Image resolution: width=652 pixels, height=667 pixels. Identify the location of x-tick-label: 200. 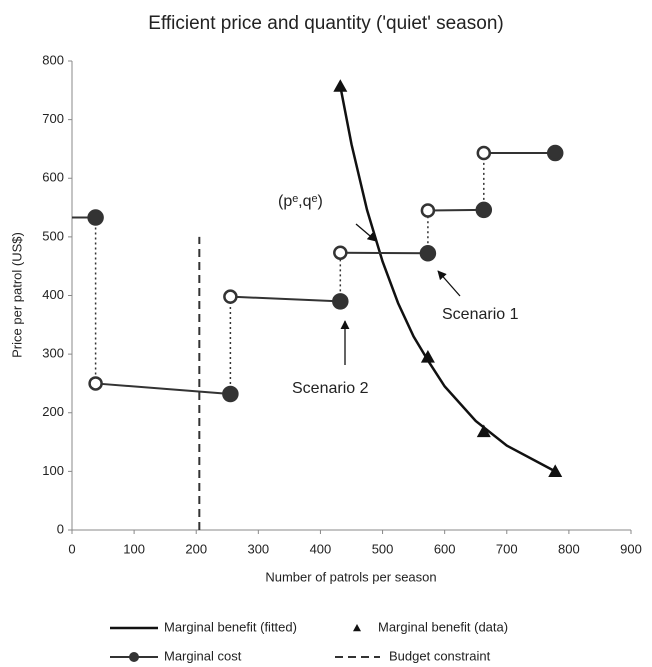
(196, 548).